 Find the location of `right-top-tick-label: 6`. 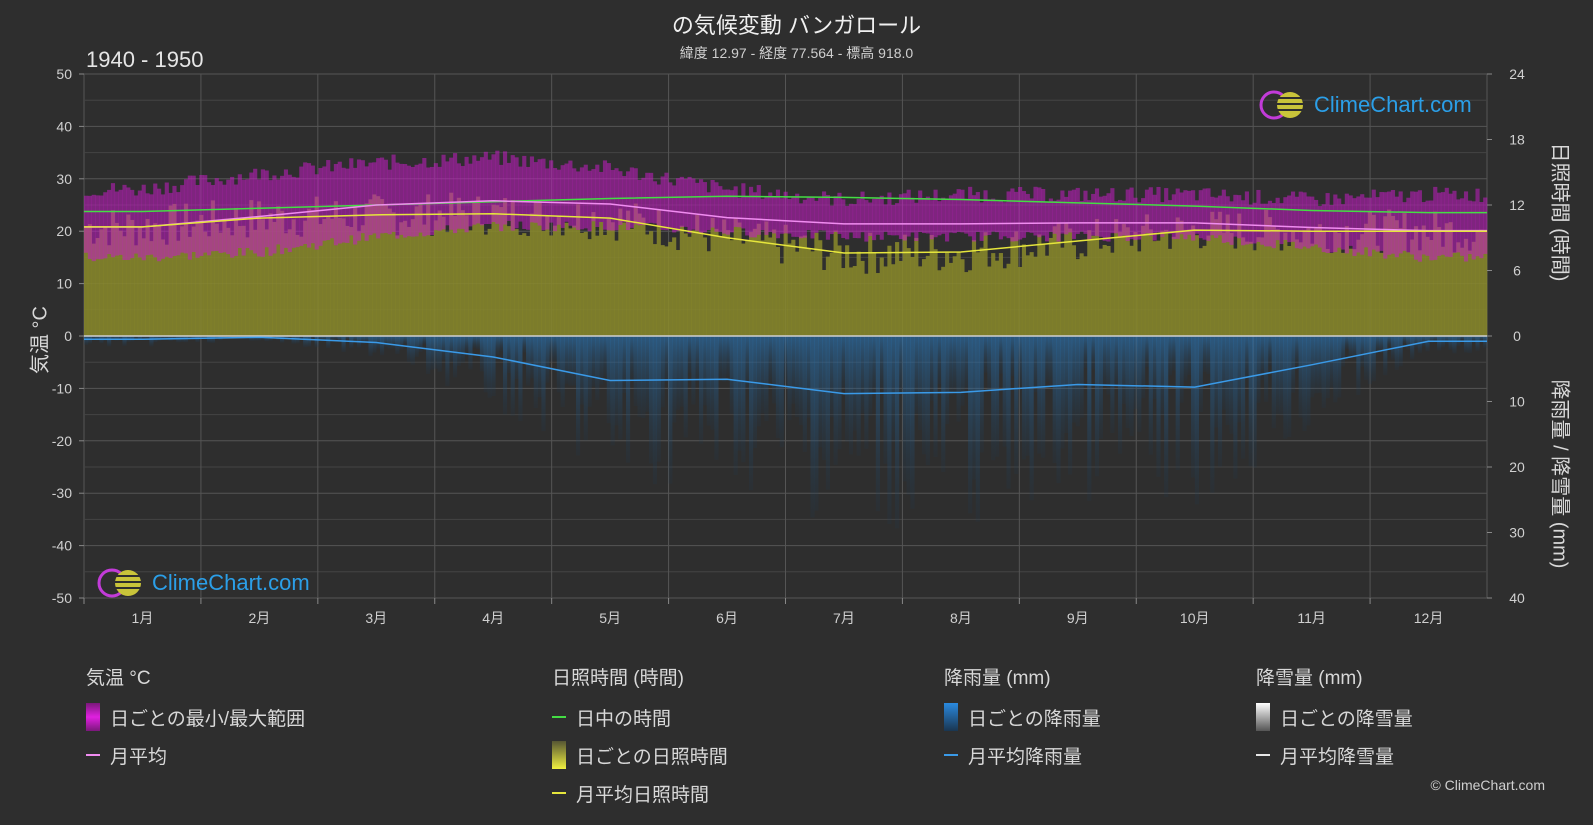

right-top-tick-label: 6 is located at coordinates (1517, 271).